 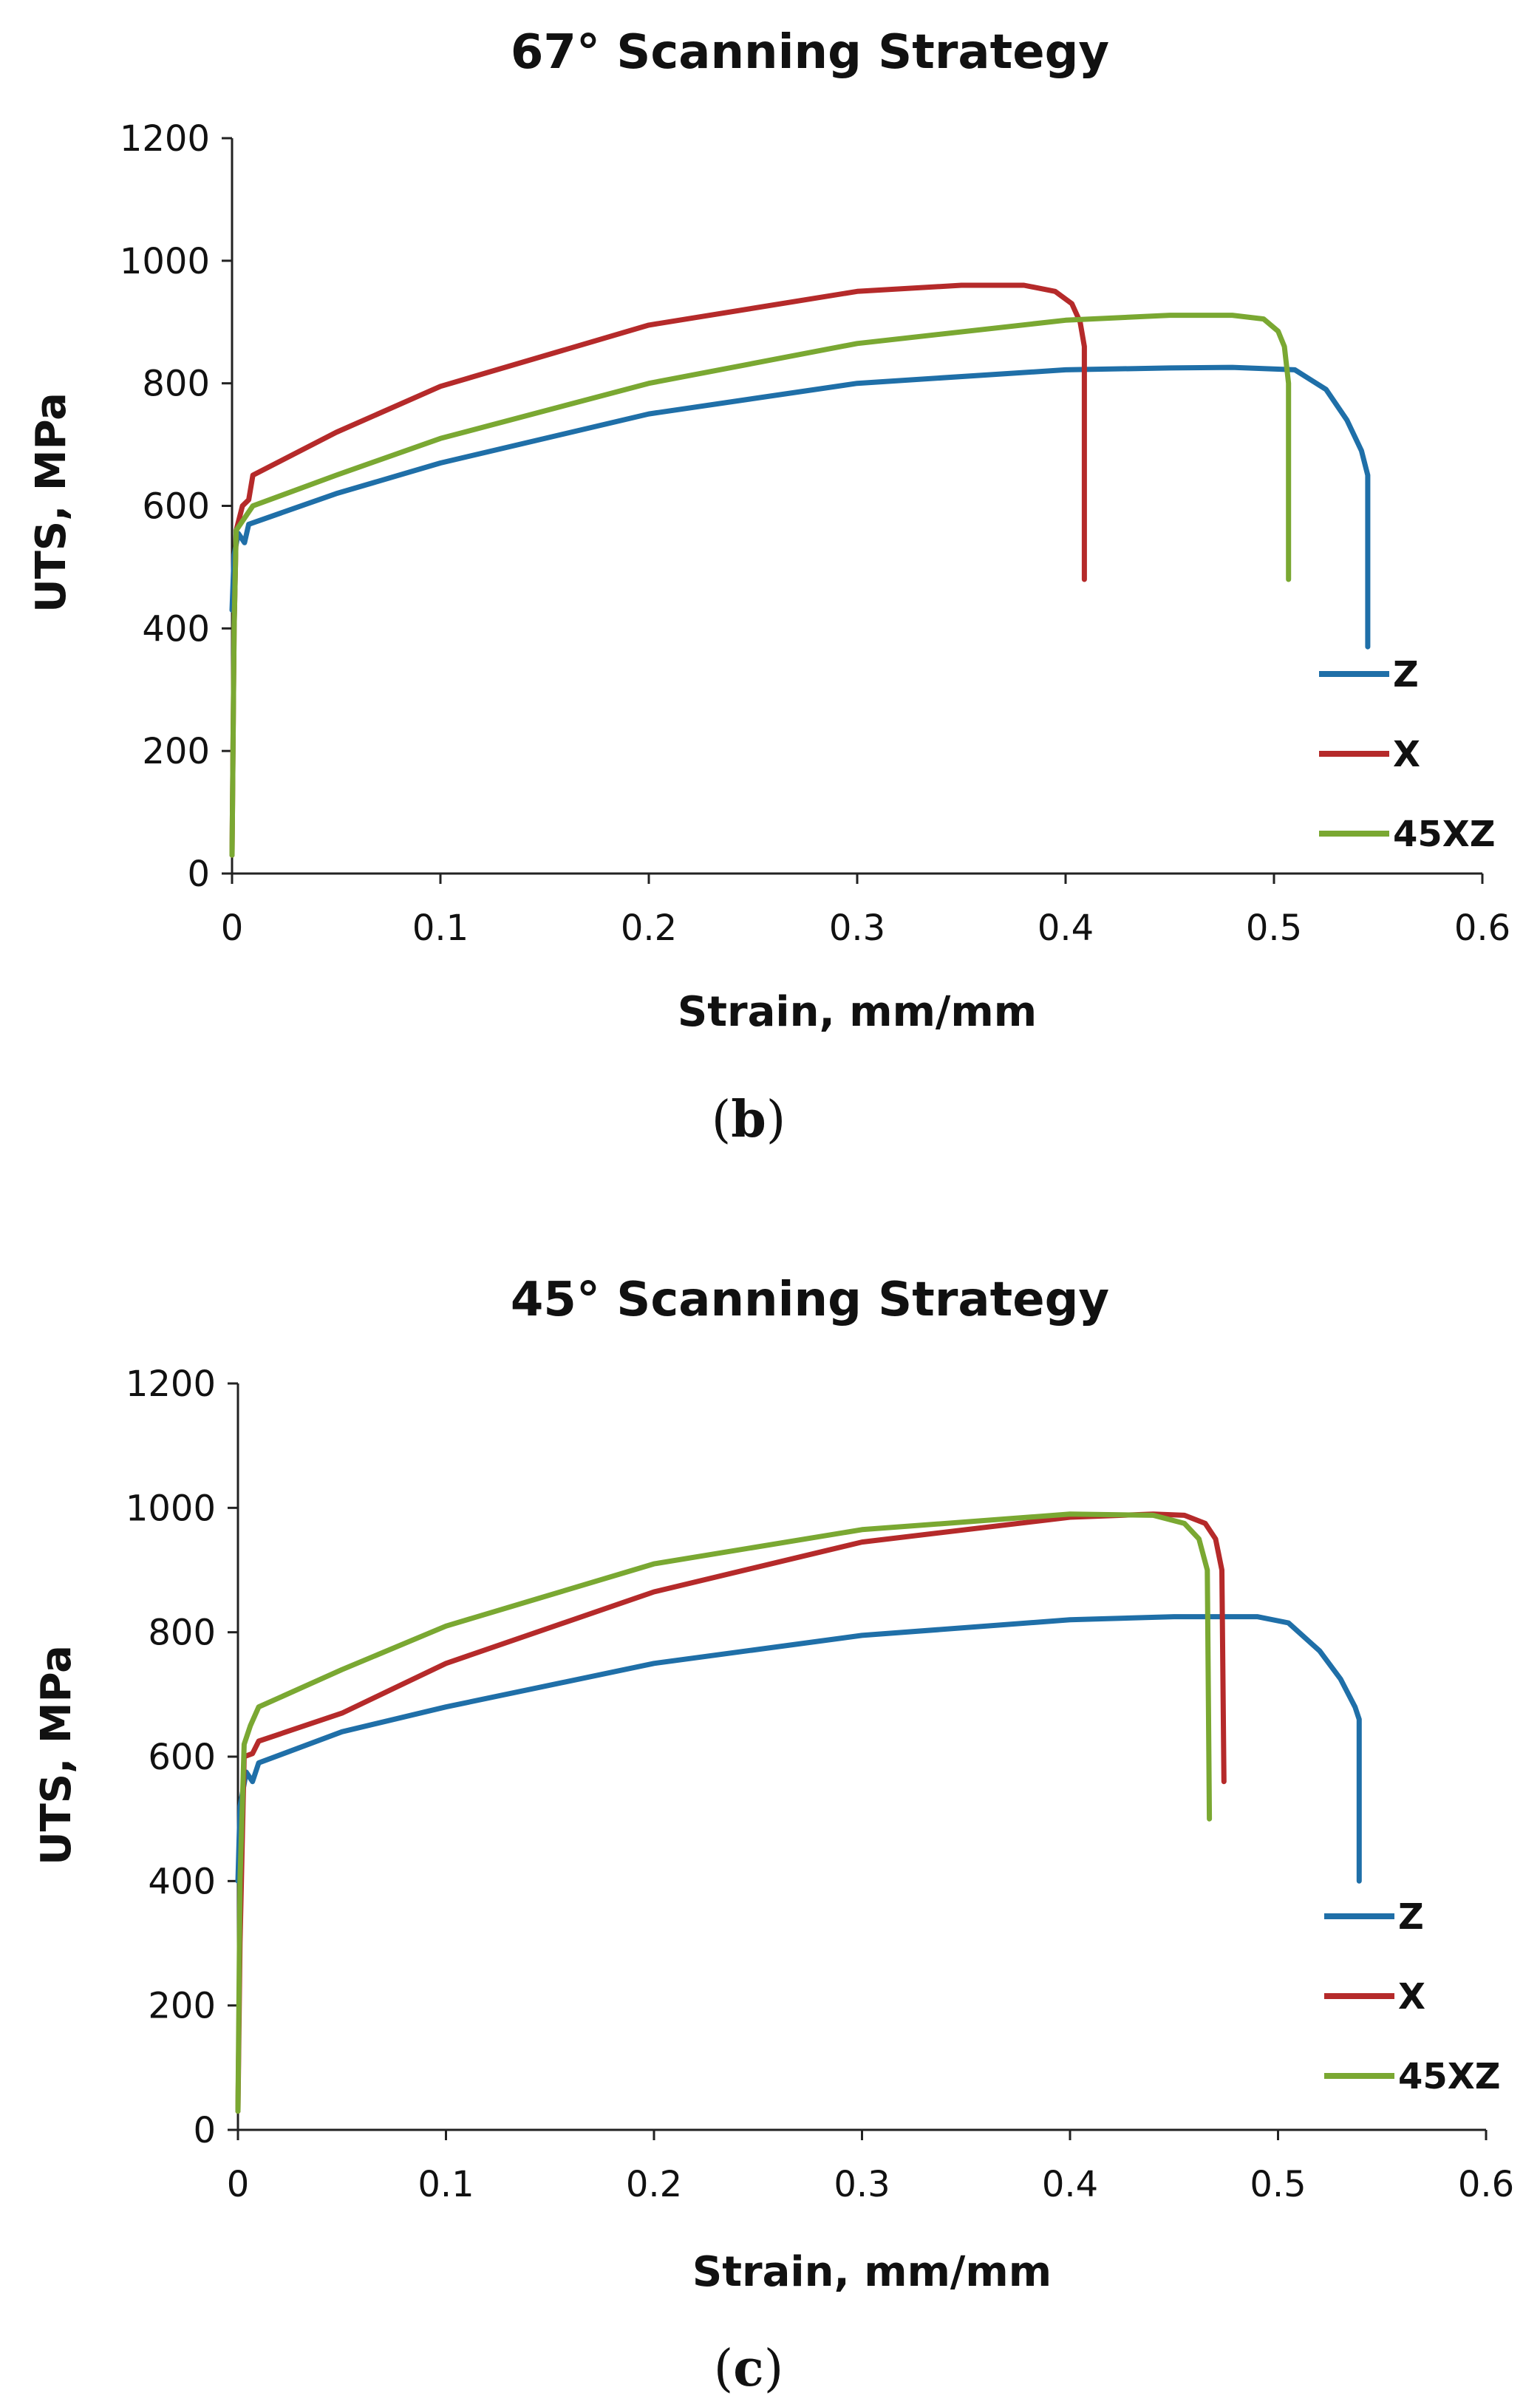 I want to click on chart-title: 45° Scanning Strategy, so click(x=810, y=1300).